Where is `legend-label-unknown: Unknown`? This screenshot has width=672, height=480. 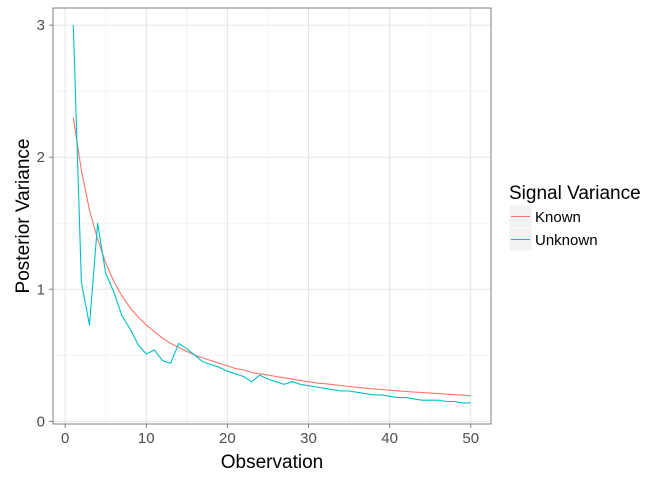
legend-label-unknown: Unknown is located at coordinates (566, 240).